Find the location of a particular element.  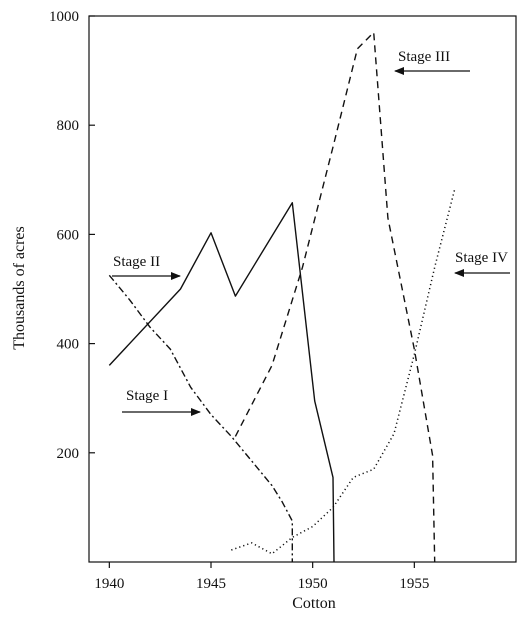

y-tick-label: 1000 is located at coordinates (64, 17).